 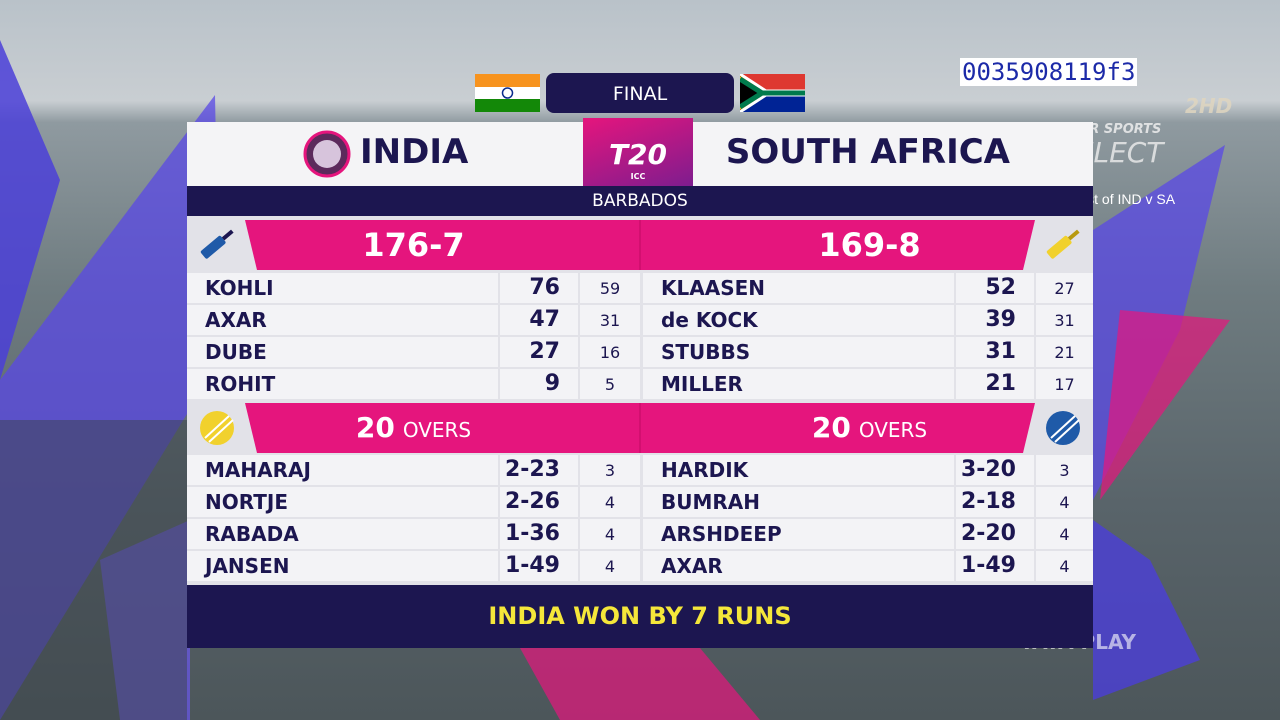 What do you see at coordinates (414, 152) in the screenshot?
I see `team-name: INDIA` at bounding box center [414, 152].